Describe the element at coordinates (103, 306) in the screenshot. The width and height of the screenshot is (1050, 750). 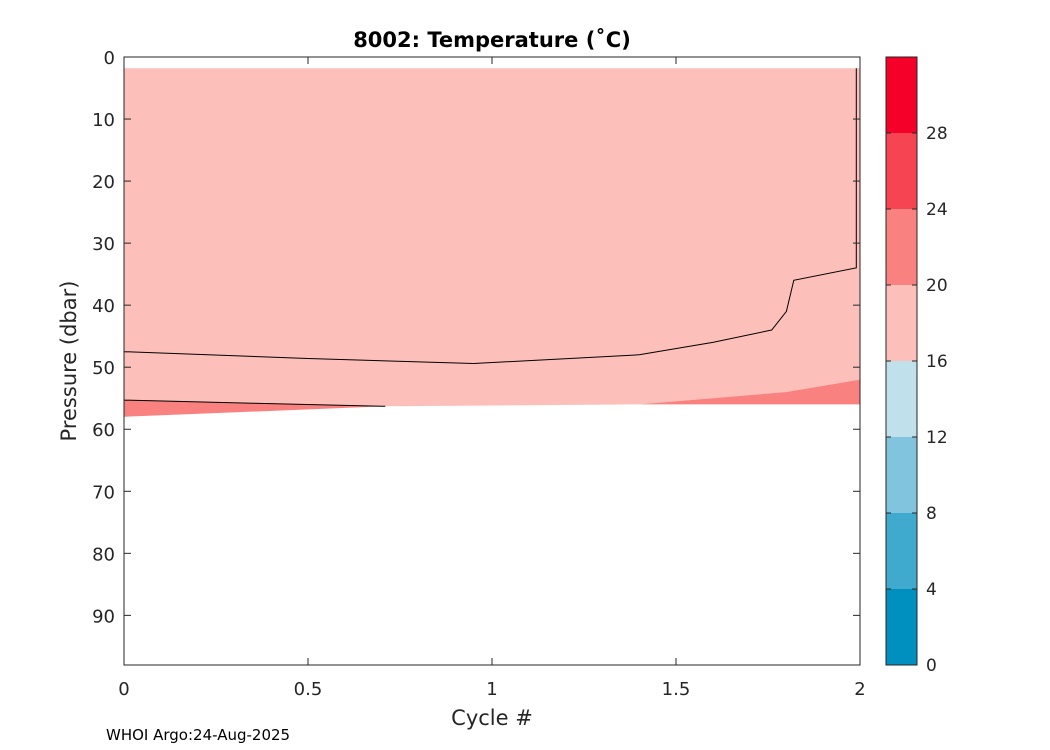
I see `y-tick-label: 40` at that location.